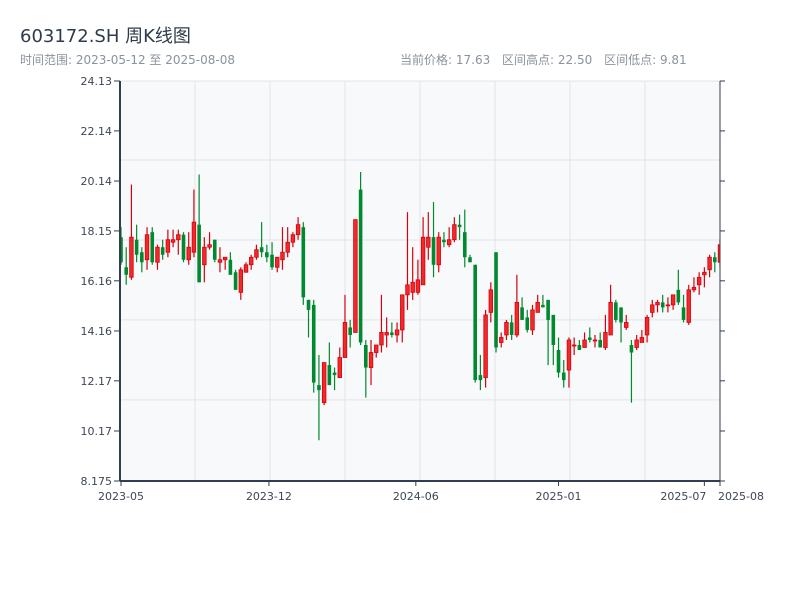  I want to click on y-tick-label: 18.15, so click(97, 231).